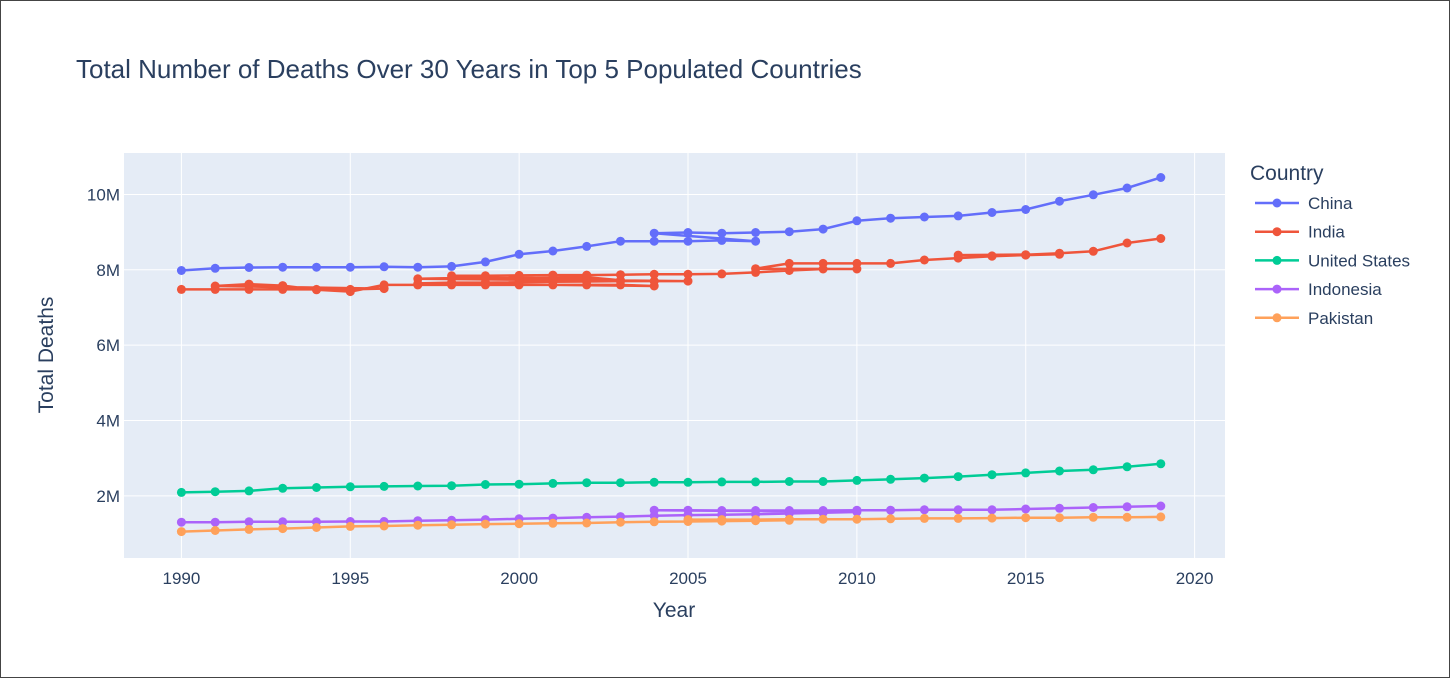 The width and height of the screenshot is (1450, 679). I want to click on legend-item-pakistan: Pakistan, so click(1314, 318).